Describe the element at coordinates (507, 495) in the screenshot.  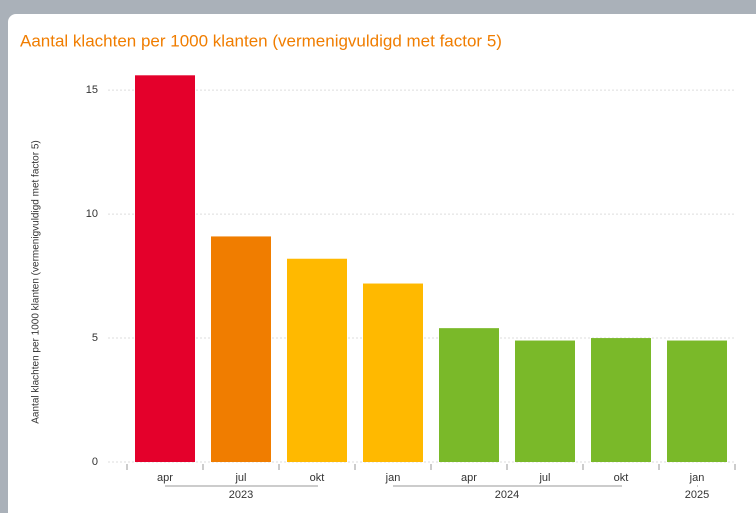
I see `group-label: 2024` at that location.